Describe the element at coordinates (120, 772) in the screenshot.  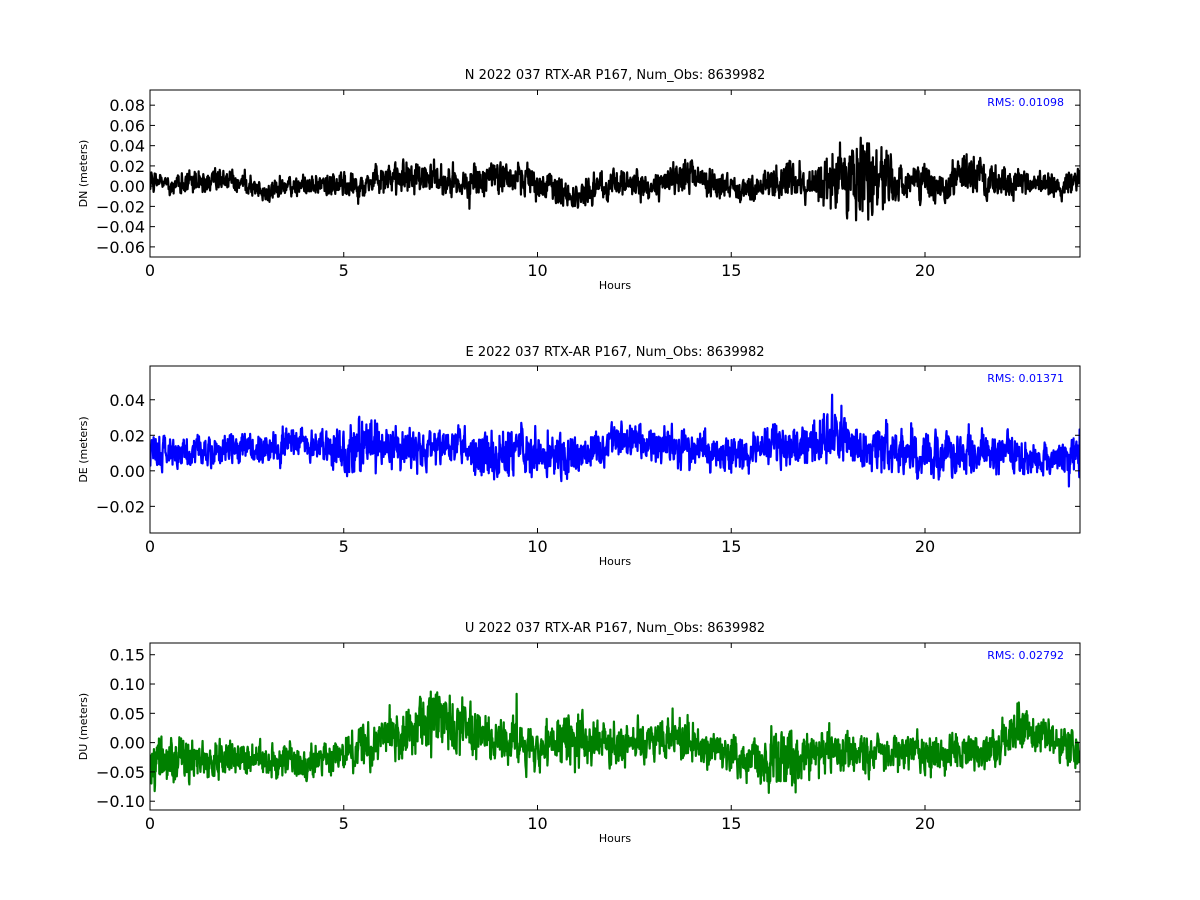
I see `y-tick-label: −0.05` at that location.